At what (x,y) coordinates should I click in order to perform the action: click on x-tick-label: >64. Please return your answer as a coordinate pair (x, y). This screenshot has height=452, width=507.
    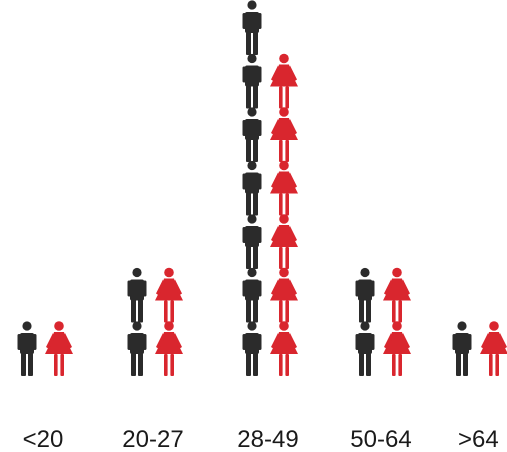
    Looking at the image, I should click on (478, 439).